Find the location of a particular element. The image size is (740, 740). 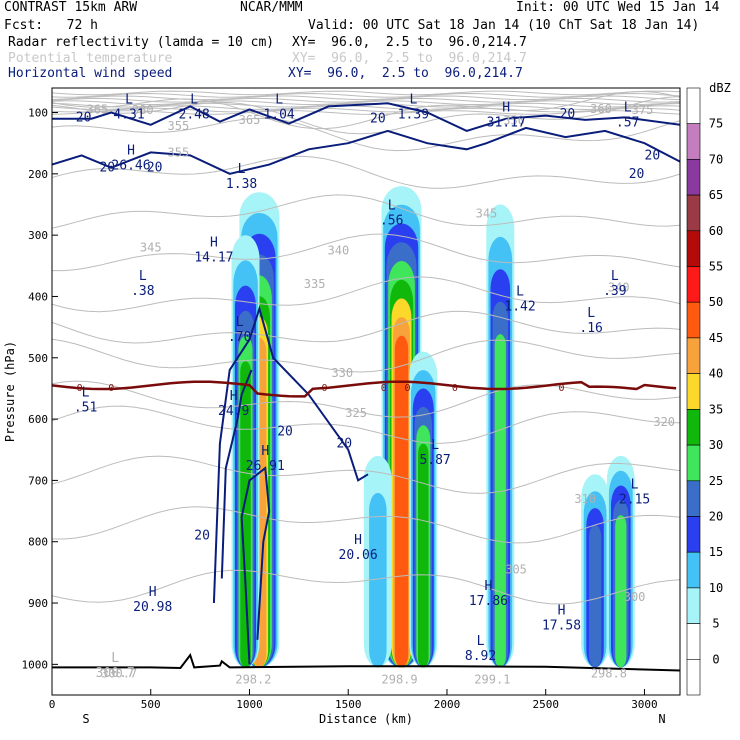

theta-contour-label: 300 is located at coordinates (635, 597).